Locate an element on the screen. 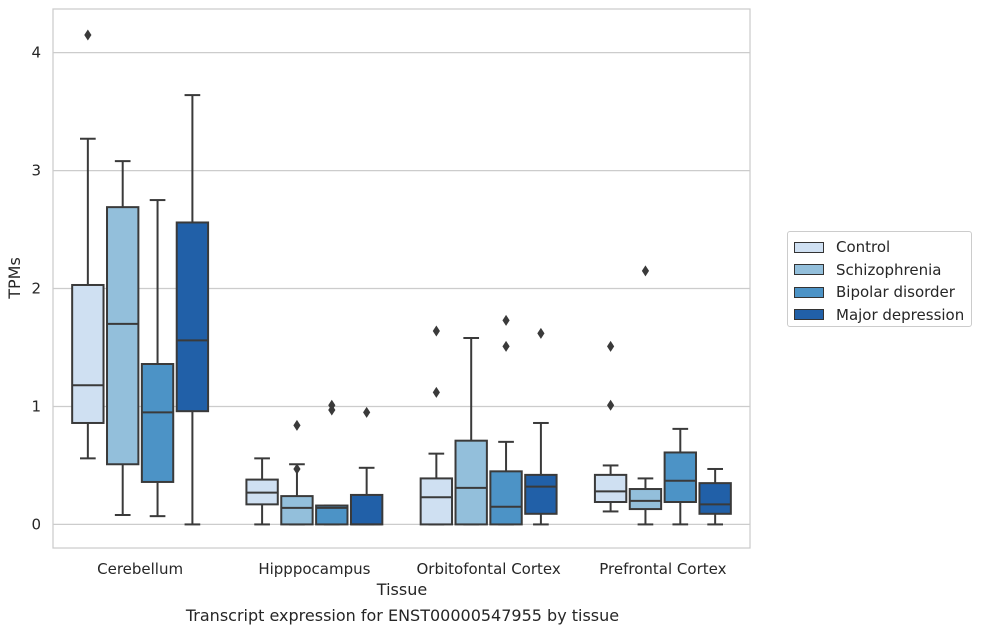 The height and width of the screenshot is (634, 983). y-axis-label: TPMs is located at coordinates (14, 278).